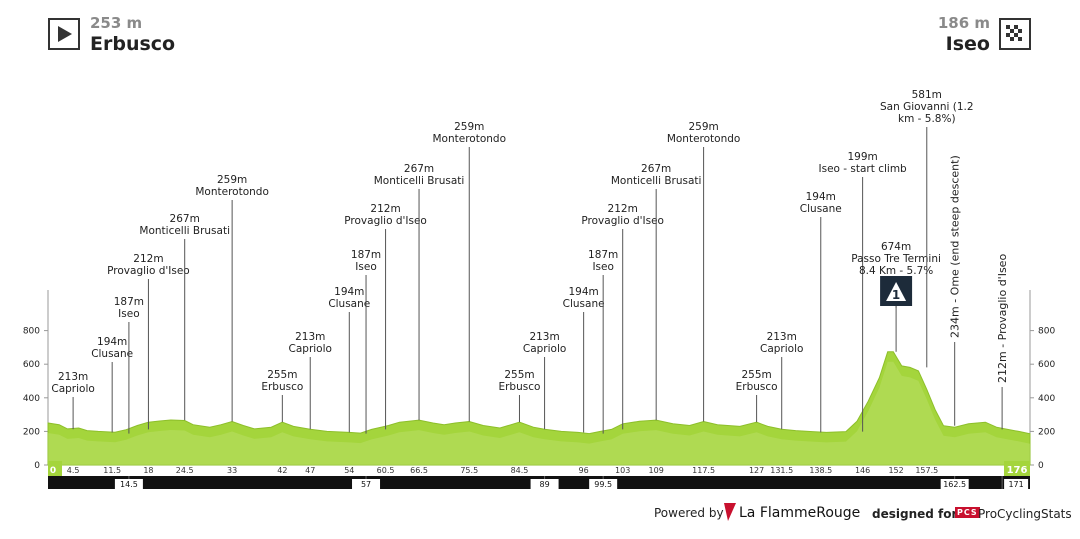 This screenshot has height=539, width=1080. Describe the element at coordinates (622, 470) in the screenshot. I see `distance-tick-label: 103` at that location.